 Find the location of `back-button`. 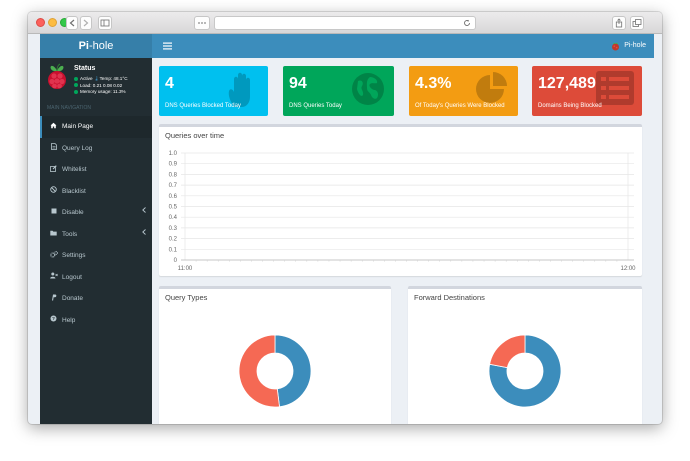

back-button is located at coordinates (72, 23).